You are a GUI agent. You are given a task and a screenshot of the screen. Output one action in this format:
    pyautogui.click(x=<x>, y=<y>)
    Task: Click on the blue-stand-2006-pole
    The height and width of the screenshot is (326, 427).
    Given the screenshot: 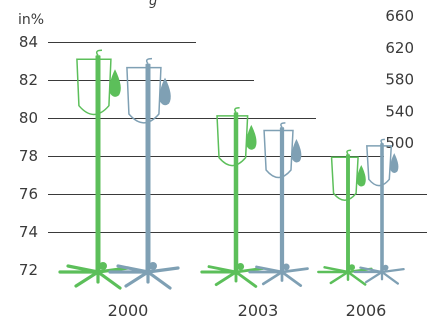 What is the action you would take?
    pyautogui.click(x=382, y=207)
    